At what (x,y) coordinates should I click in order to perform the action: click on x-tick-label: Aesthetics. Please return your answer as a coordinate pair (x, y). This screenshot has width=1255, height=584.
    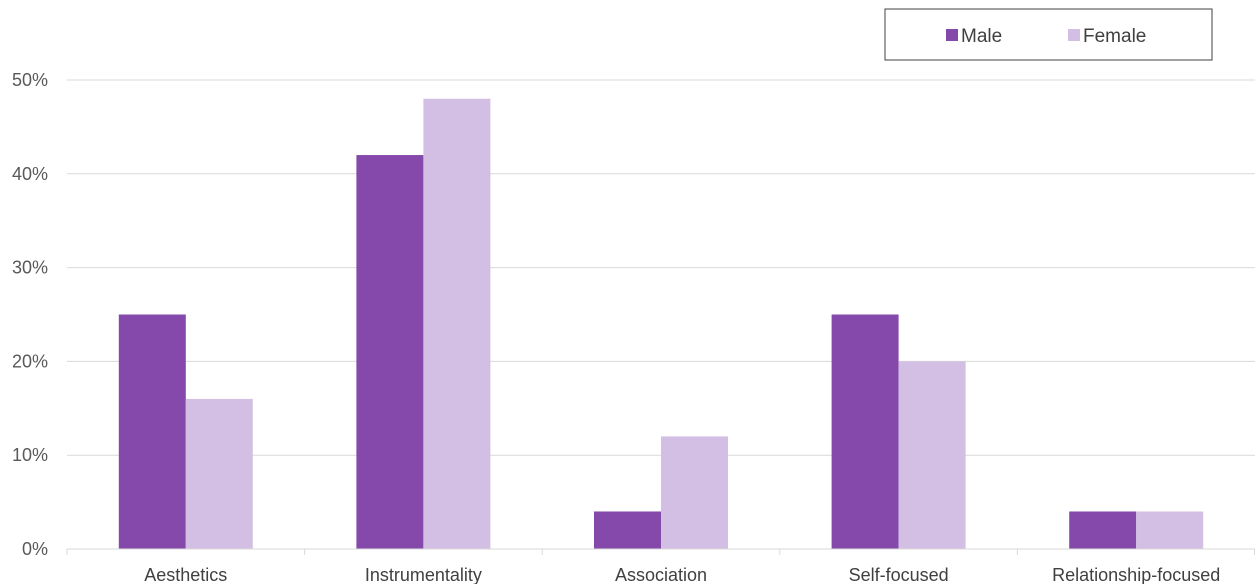
    Looking at the image, I should click on (185, 574).